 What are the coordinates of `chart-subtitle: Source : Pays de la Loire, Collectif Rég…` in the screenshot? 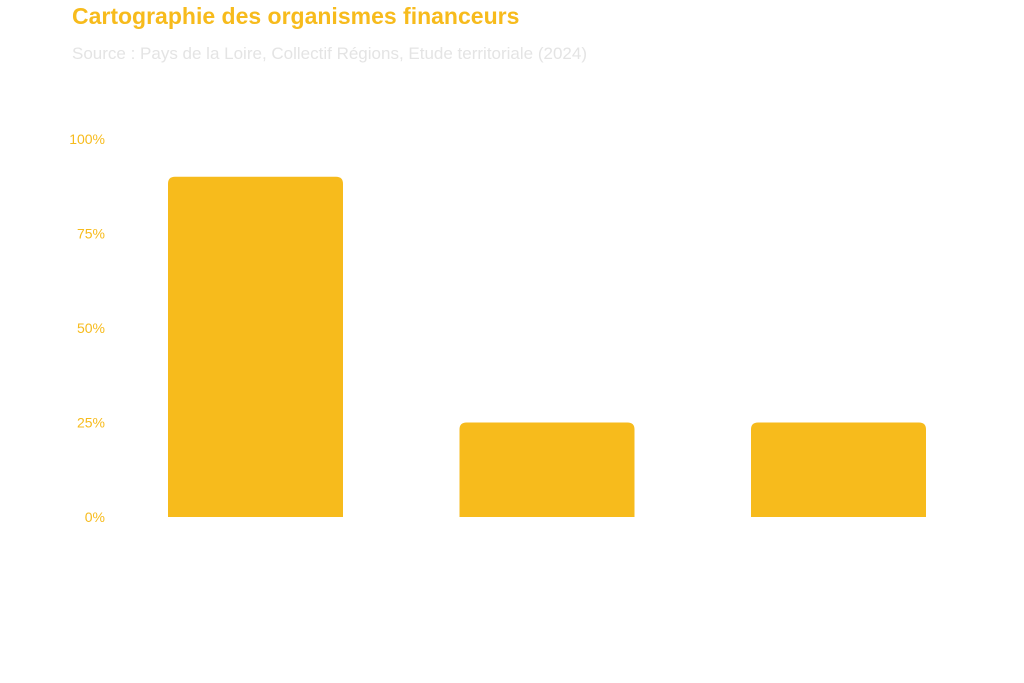 It's located at (329, 53).